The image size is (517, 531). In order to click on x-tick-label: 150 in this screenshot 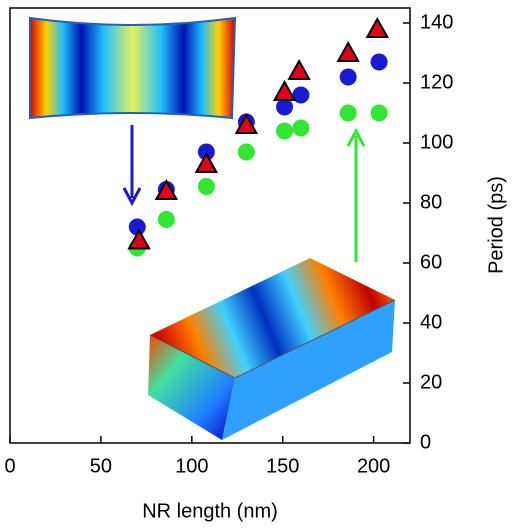, I will do `click(282, 466)`.